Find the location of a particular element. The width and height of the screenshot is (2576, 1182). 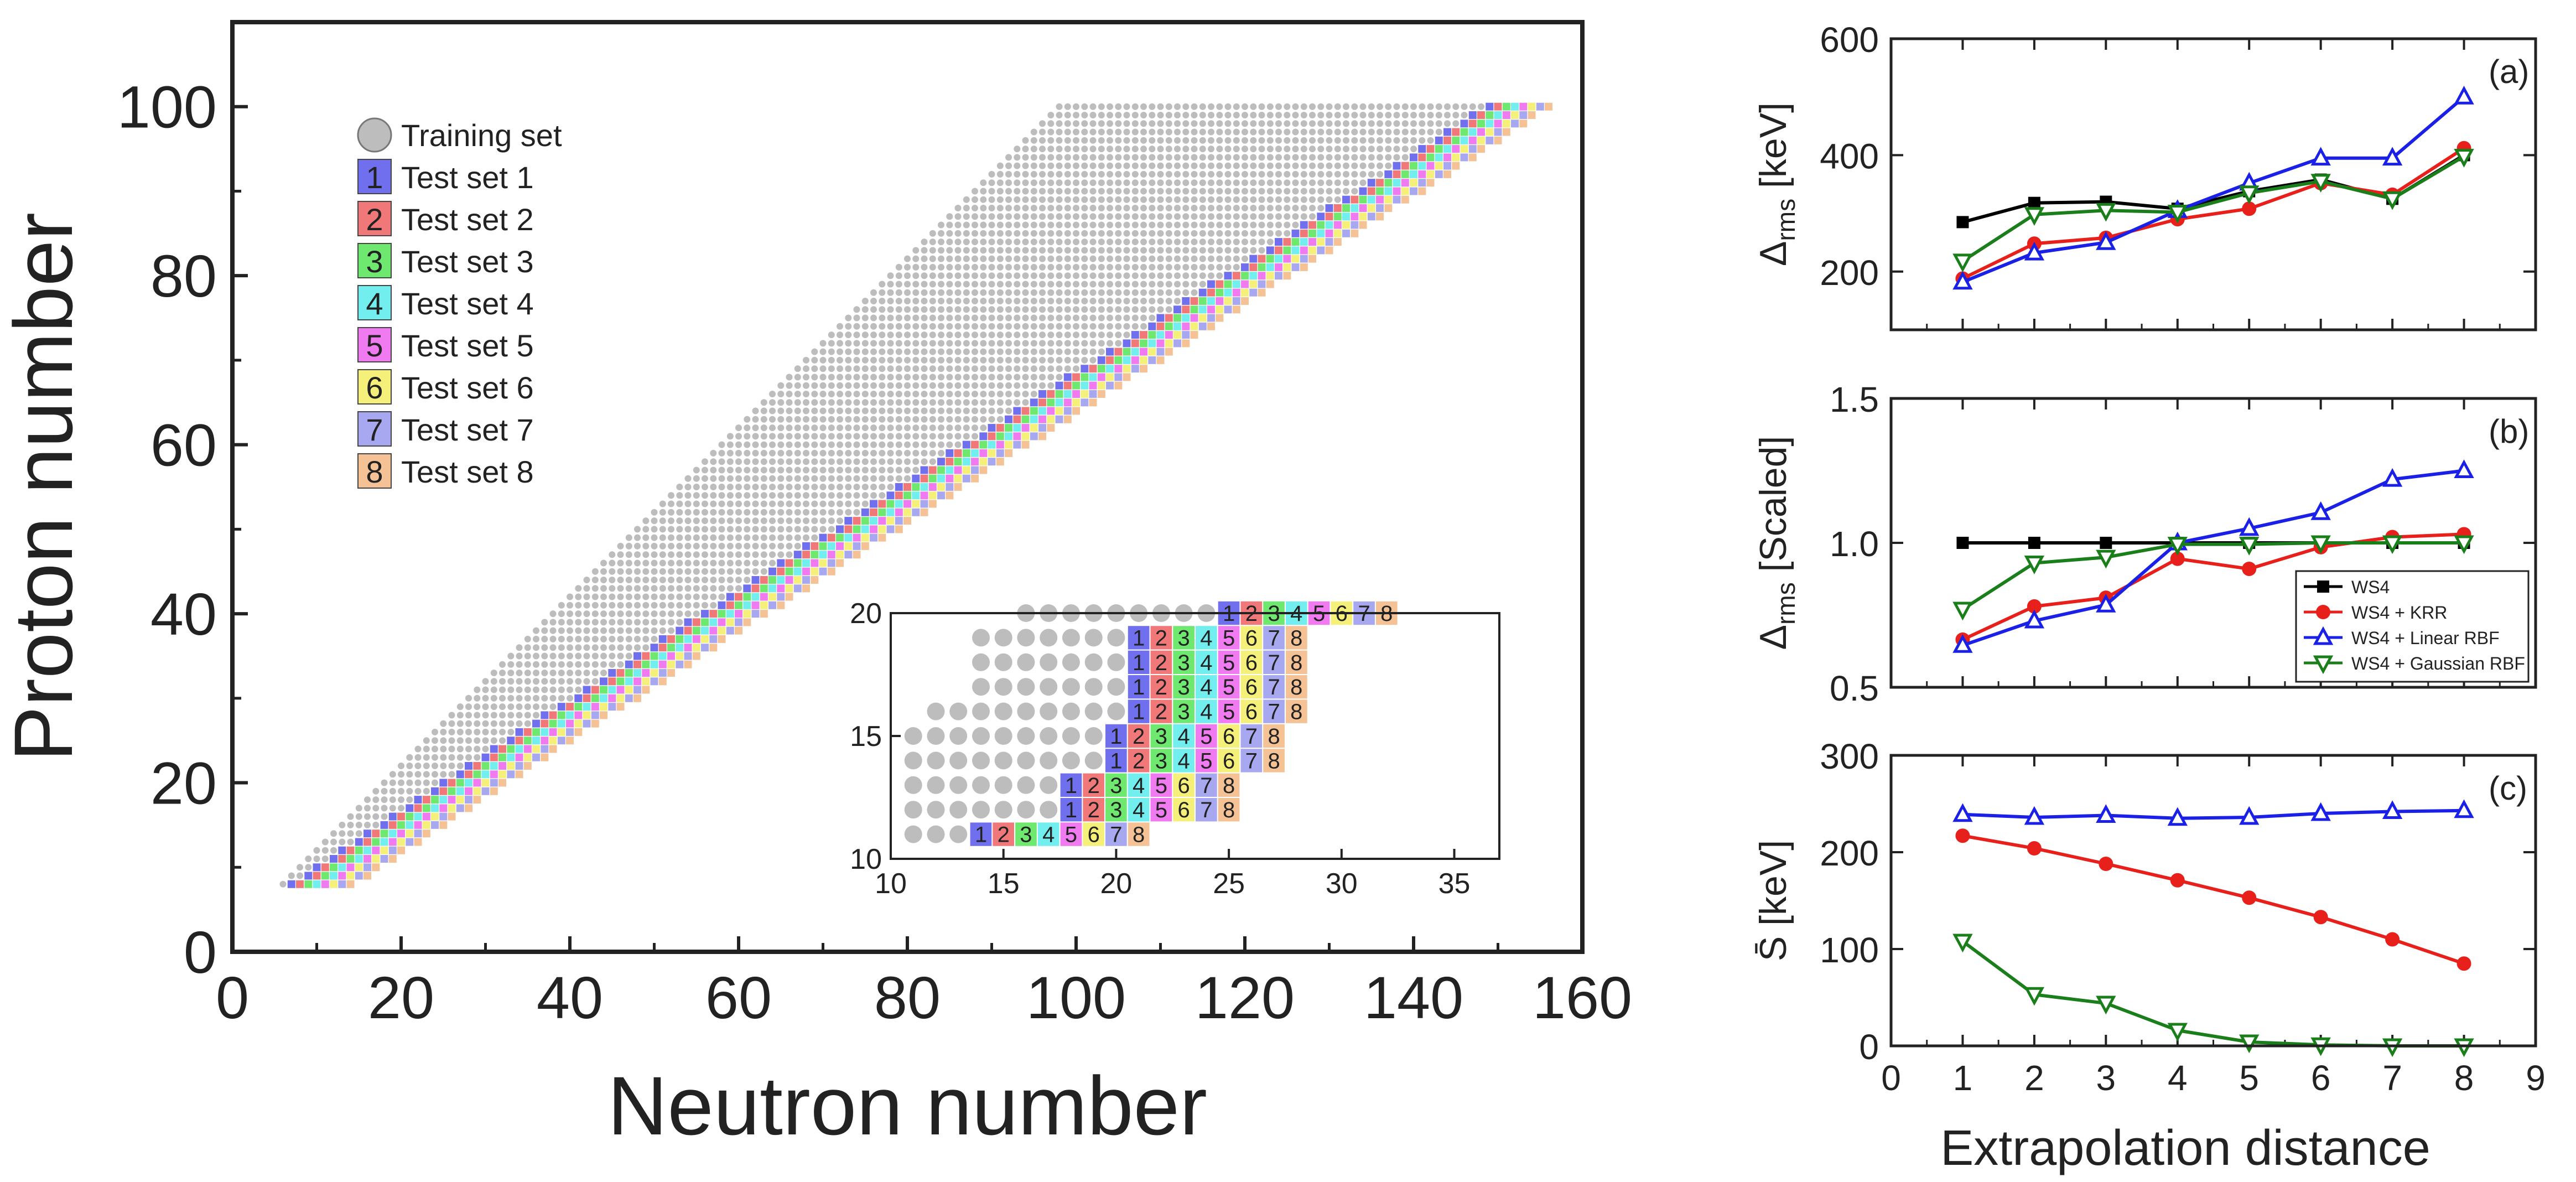

marker-triangle-down is located at coordinates (2034, 565).